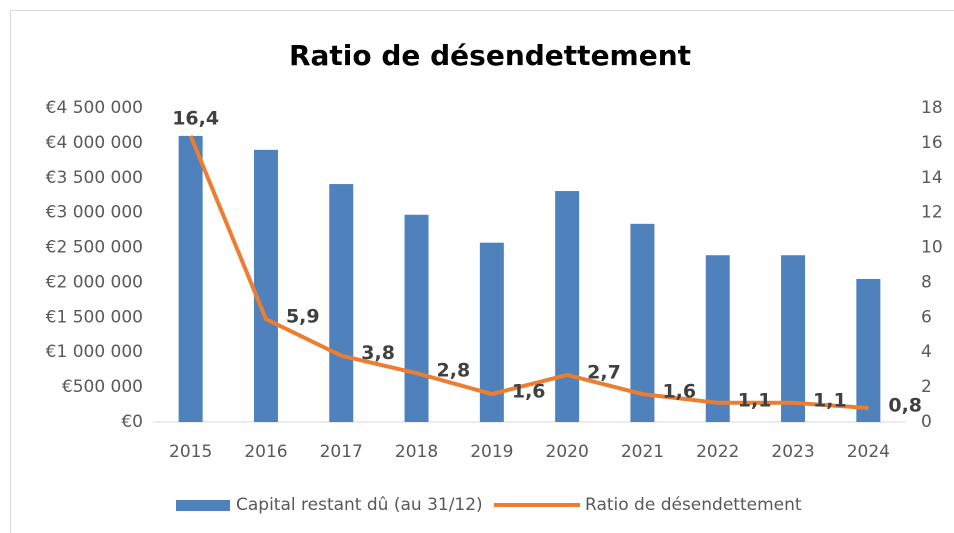  I want to click on y-tick-label: €4 000 000, so click(94, 143).